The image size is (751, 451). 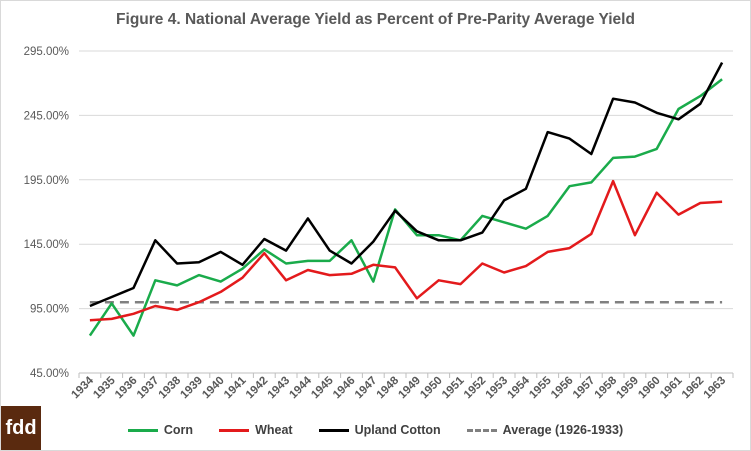 What do you see at coordinates (453, 387) in the screenshot?
I see `x-tick-label: 1951` at bounding box center [453, 387].